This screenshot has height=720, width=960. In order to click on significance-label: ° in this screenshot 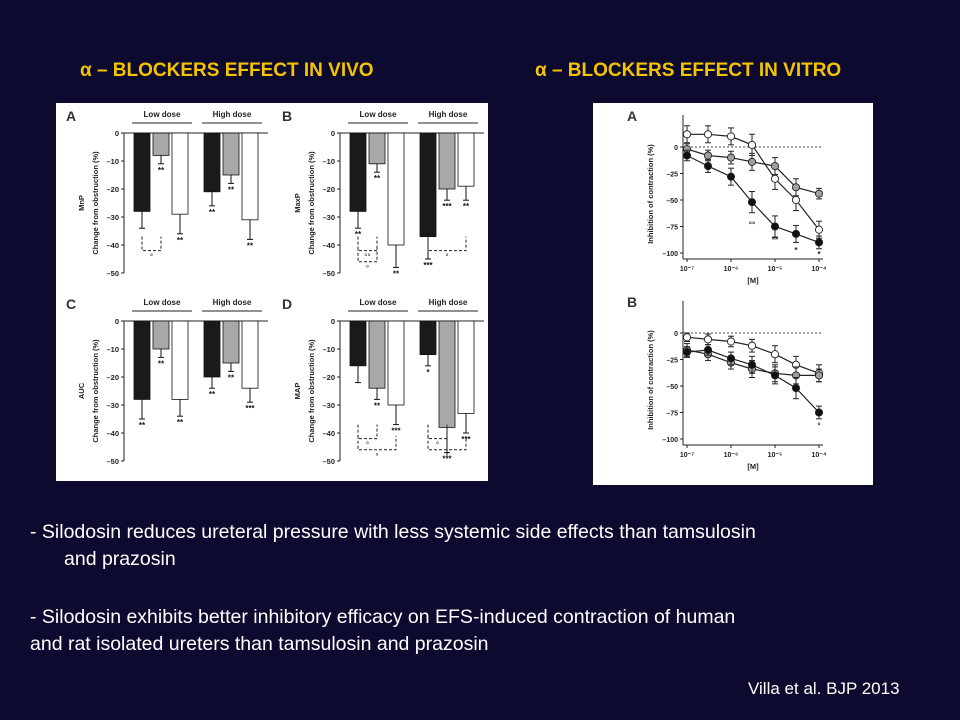, I will do `click(818, 425)`.